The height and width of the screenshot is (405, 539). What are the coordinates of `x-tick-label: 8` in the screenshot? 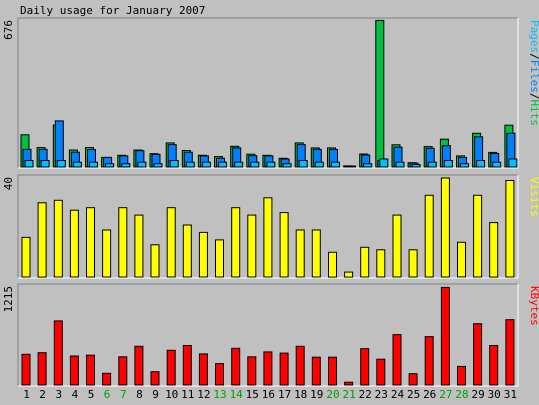 It's located at (139, 394).